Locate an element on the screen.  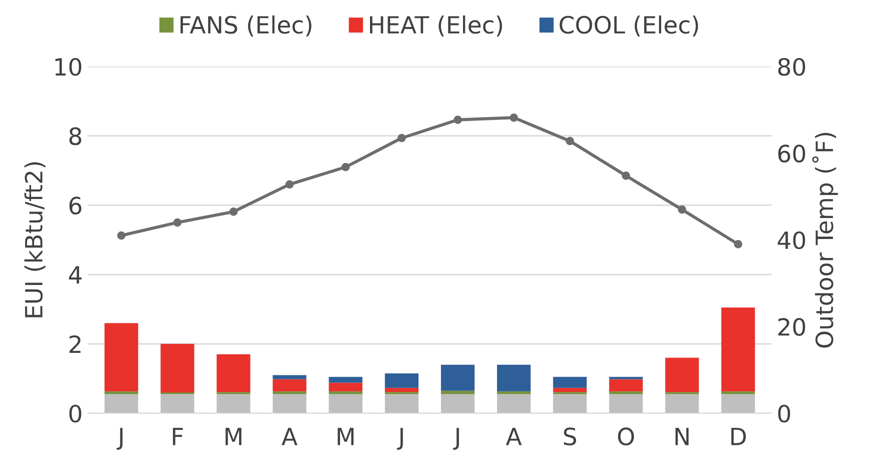
y2-tick-label: 80 is located at coordinates (792, 67).